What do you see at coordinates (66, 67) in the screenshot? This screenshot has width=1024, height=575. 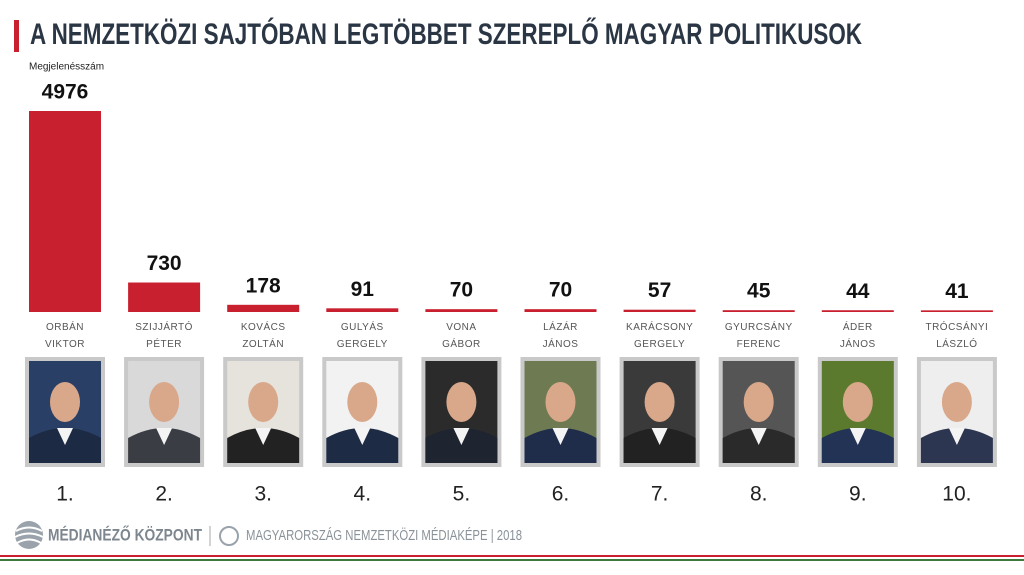 I see `y-axis-label: Megjelenésszám` at bounding box center [66, 67].